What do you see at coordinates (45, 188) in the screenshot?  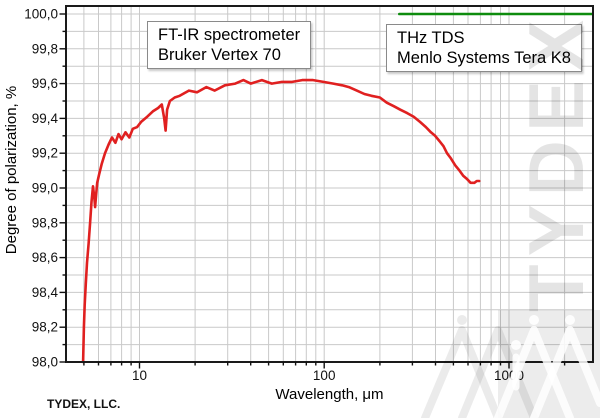 I see `svg-text: 99,0` at bounding box center [45, 188].